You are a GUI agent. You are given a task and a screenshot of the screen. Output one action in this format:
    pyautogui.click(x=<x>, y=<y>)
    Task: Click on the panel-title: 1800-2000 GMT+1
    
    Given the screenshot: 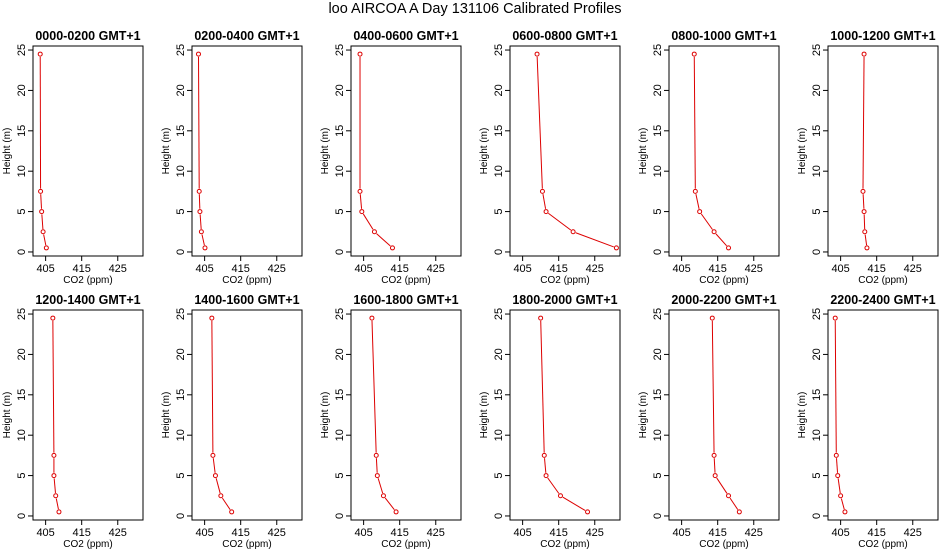 What is the action you would take?
    pyautogui.click(x=564, y=300)
    